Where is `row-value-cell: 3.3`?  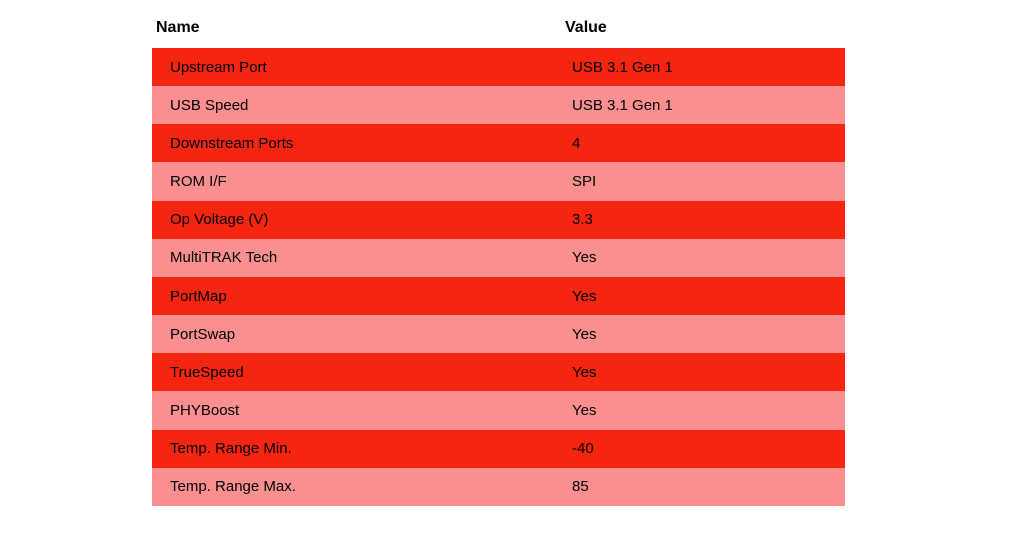 row-value-cell: 3.3 is located at coordinates (582, 220).